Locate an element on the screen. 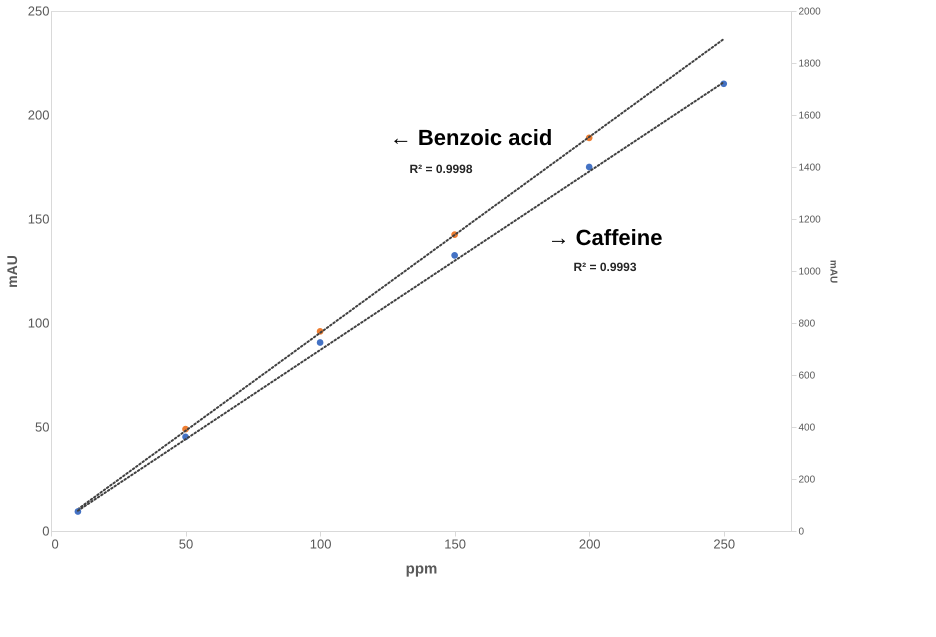 This screenshot has width=936, height=637. x-axis-title: ppm is located at coordinates (422, 569).